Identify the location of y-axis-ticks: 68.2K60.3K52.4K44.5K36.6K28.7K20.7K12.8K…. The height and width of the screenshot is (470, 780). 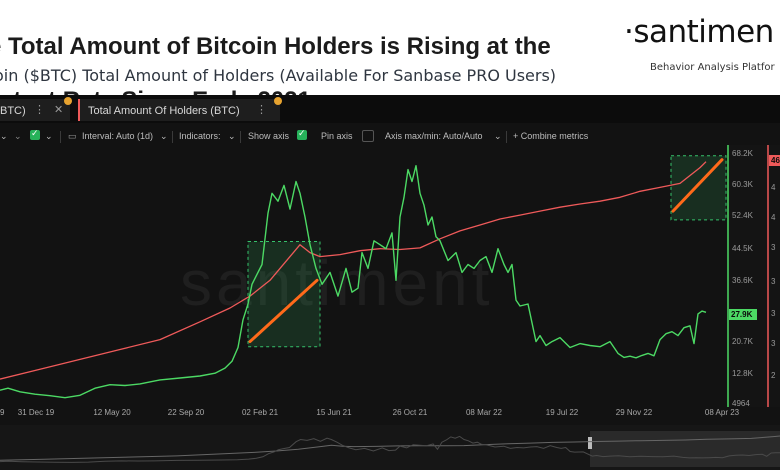
(754, 278).